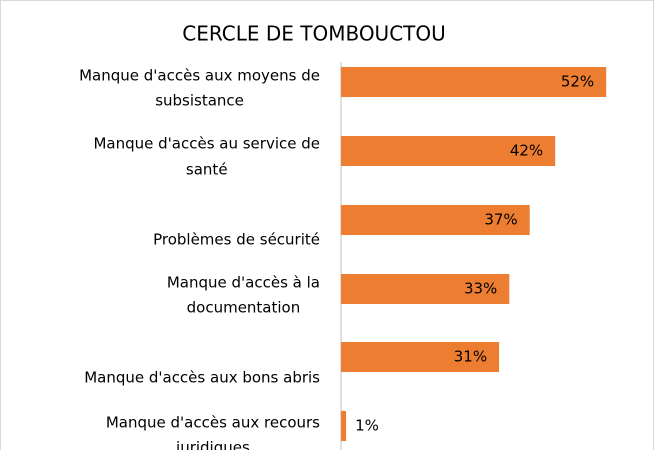 Image resolution: width=654 pixels, height=450 pixels. Describe the element at coordinates (212, 444) in the screenshot. I see `category-label: juridiques` at that location.